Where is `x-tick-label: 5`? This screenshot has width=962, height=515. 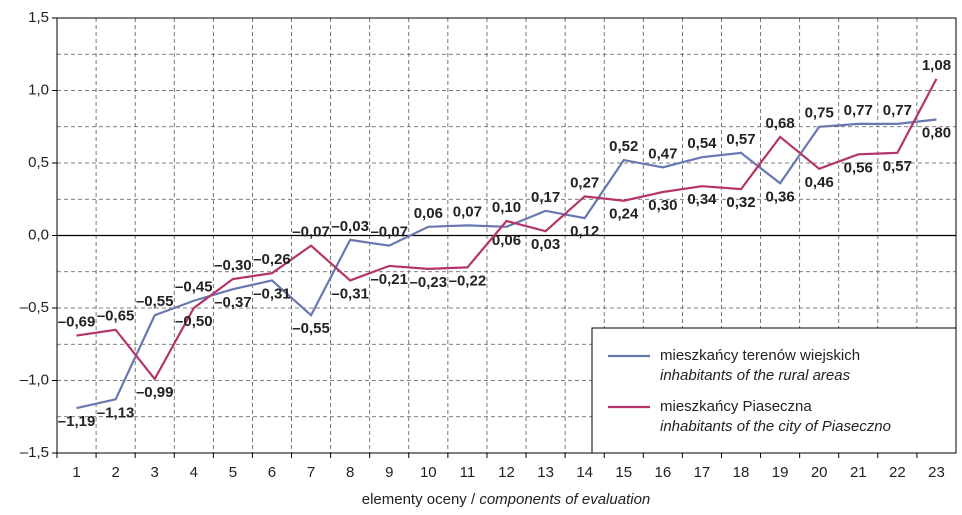
x-tick-label: 5 is located at coordinates (233, 472).